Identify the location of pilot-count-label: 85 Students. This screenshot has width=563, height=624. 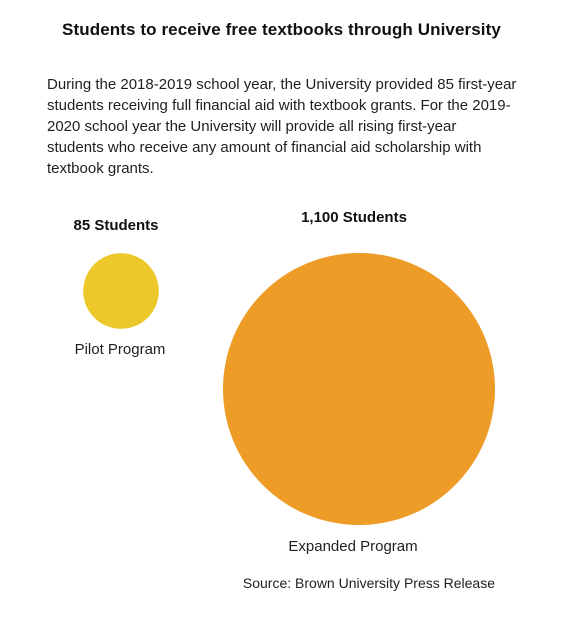
(115, 225).